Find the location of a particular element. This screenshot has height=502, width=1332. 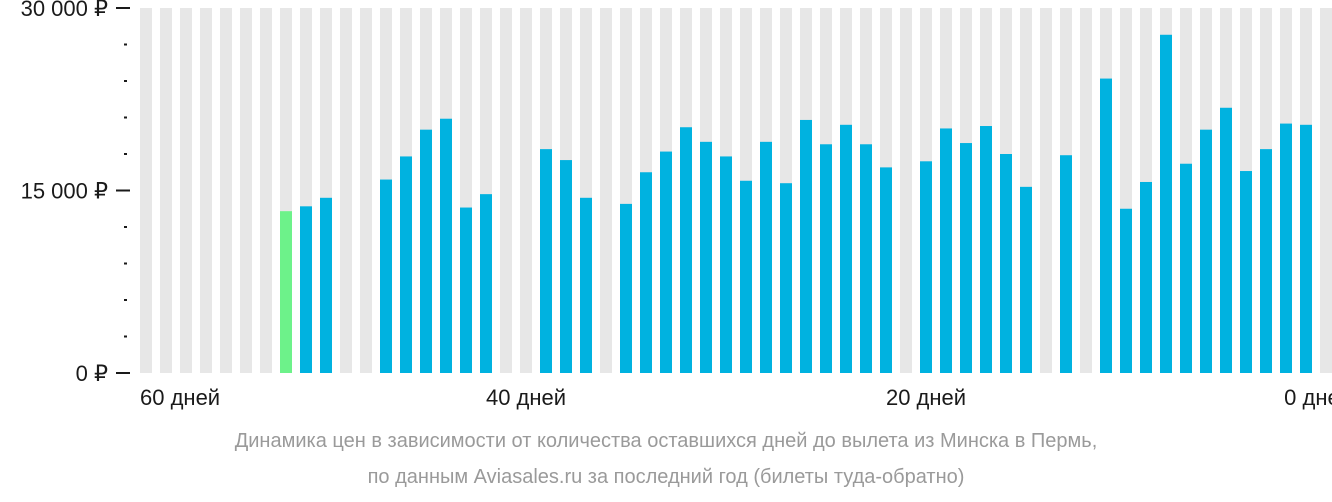

x-tick-label: 0 дней is located at coordinates (1308, 397).